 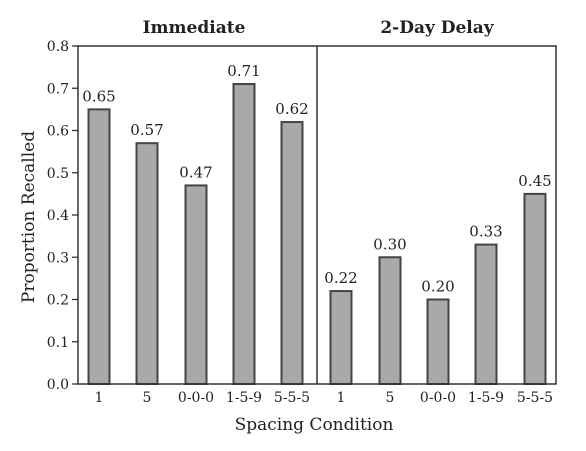 I want to click on bar-value-label: 0.22, so click(x=340, y=278).